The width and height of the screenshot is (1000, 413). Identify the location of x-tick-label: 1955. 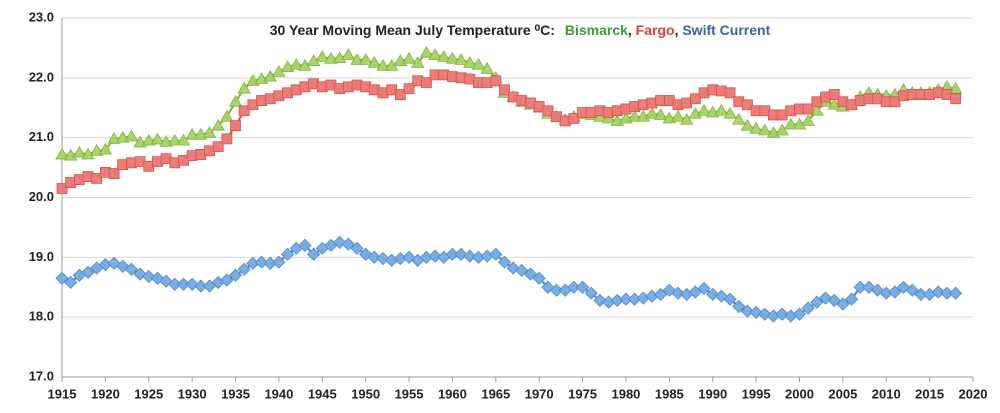
(409, 393).